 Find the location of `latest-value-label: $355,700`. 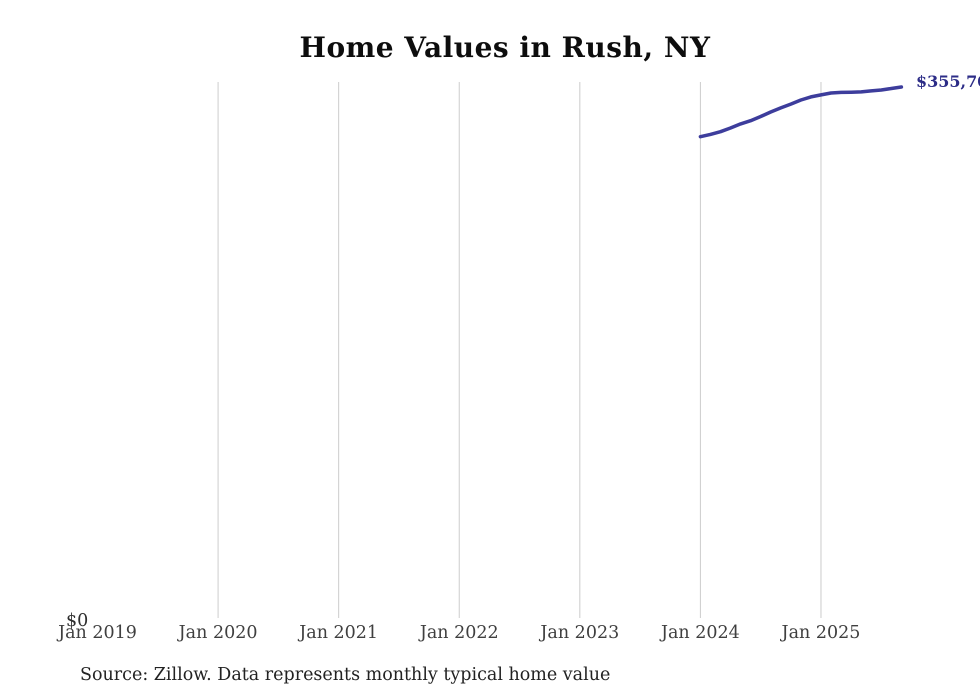

latest-value-label: $355,700 is located at coordinates (948, 81).